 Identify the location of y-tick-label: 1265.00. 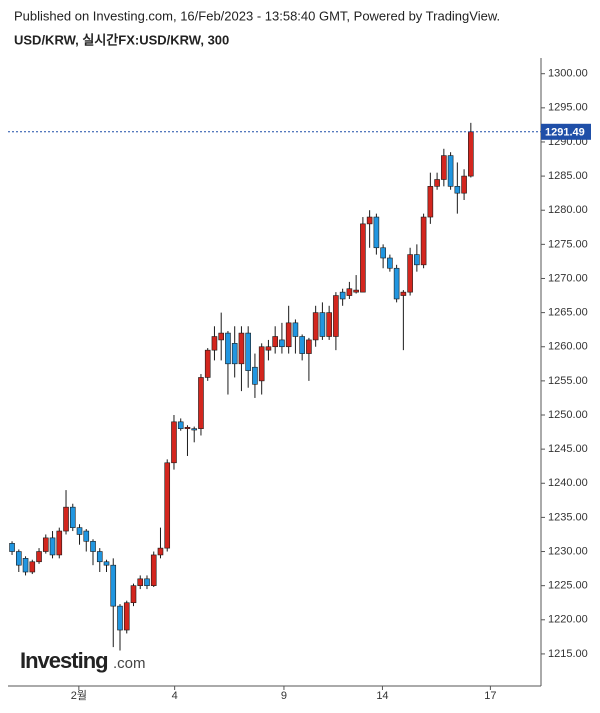
(568, 313).